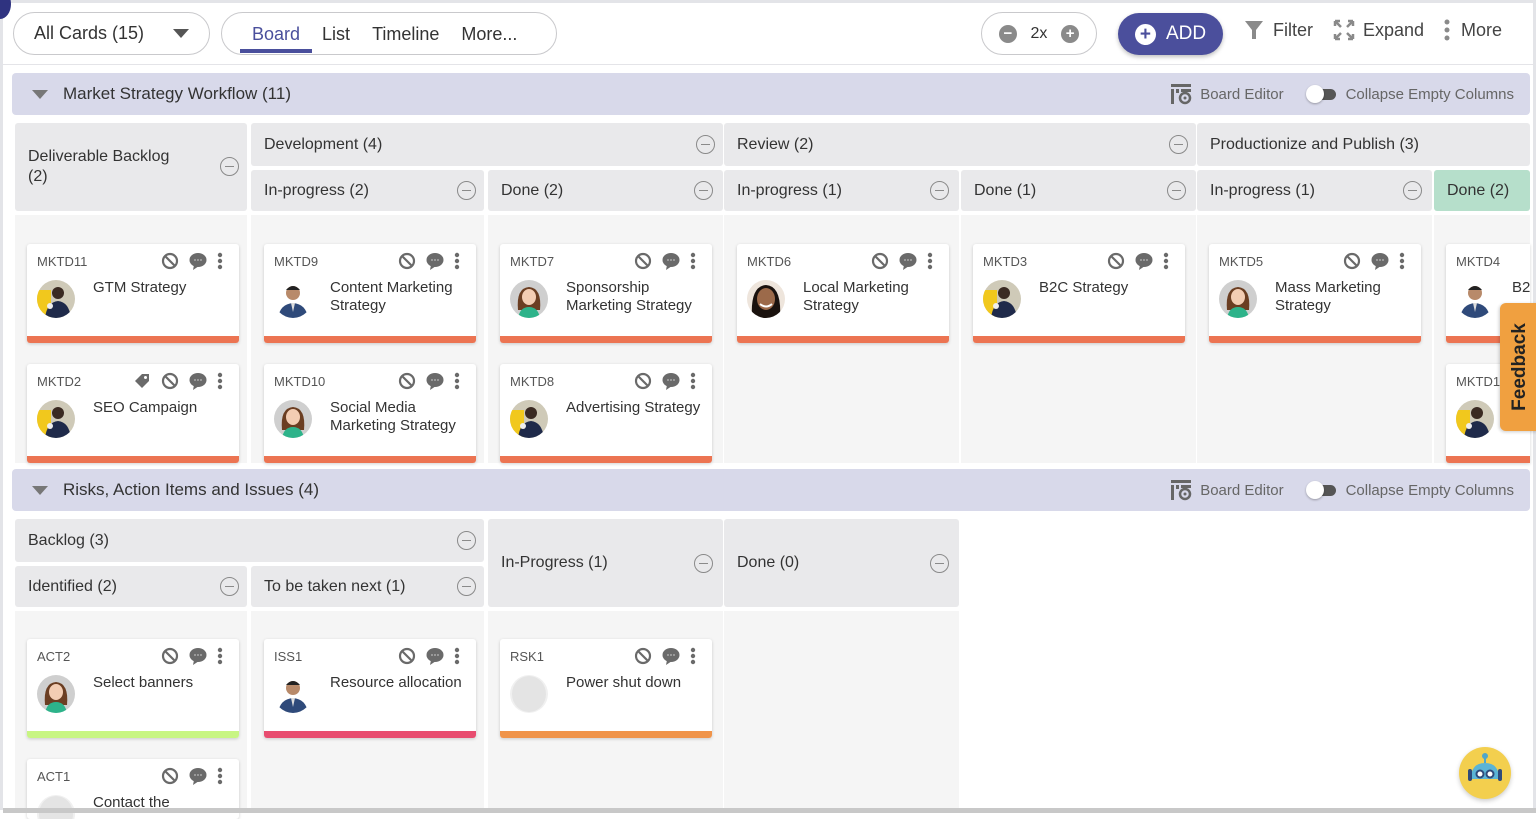 Image resolution: width=1536 pixels, height=819 pixels. Describe the element at coordinates (768, 562) in the screenshot. I see `column-label: Done (0)` at that location.